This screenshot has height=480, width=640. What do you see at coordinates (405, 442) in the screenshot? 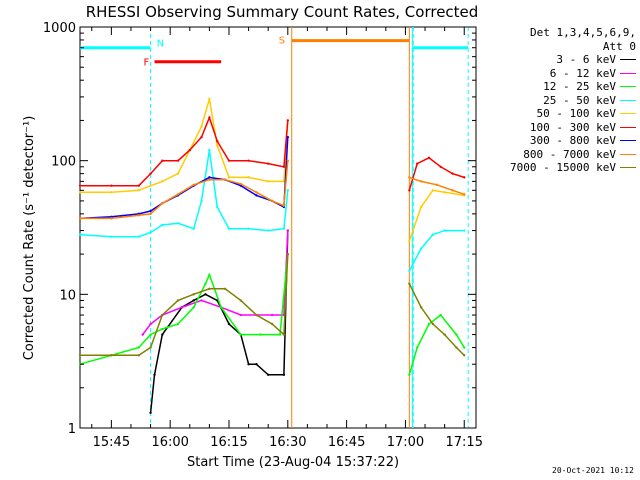
I see `x-tick-label-5: 17:00` at bounding box center [405, 442].